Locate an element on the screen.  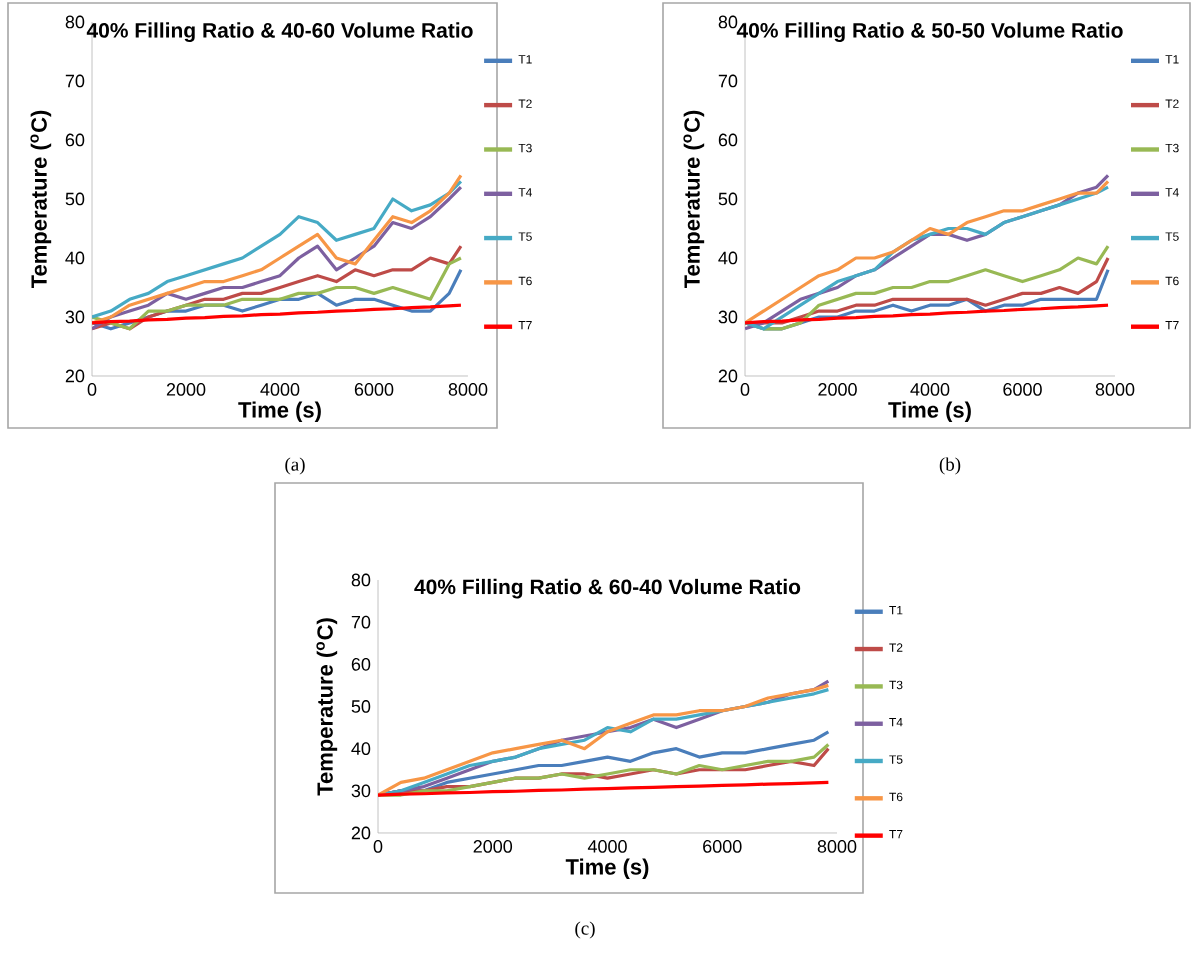
chart-title: 40% Filling Ratio & 50-50 Volume Ratio is located at coordinates (929, 32).